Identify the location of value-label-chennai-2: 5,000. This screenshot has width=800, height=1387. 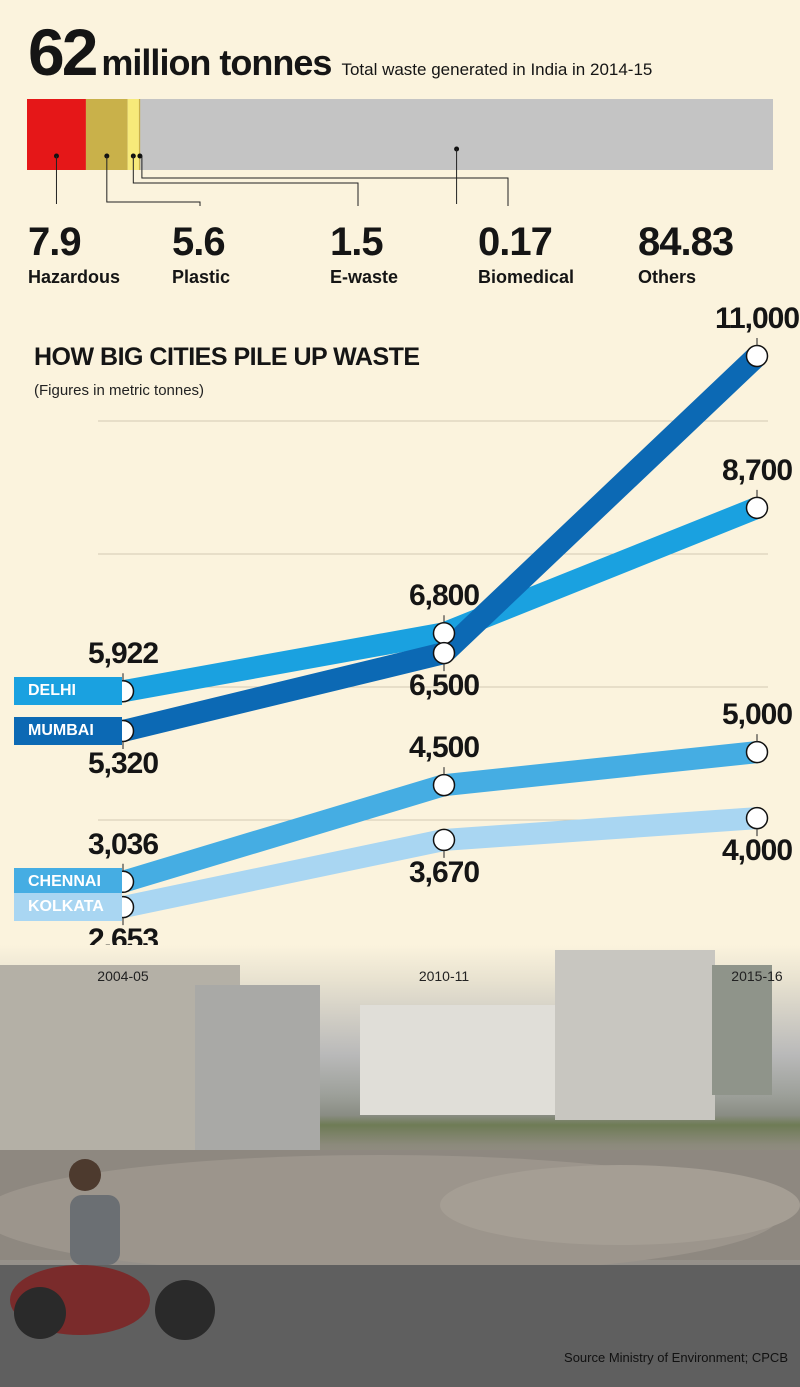
(757, 715).